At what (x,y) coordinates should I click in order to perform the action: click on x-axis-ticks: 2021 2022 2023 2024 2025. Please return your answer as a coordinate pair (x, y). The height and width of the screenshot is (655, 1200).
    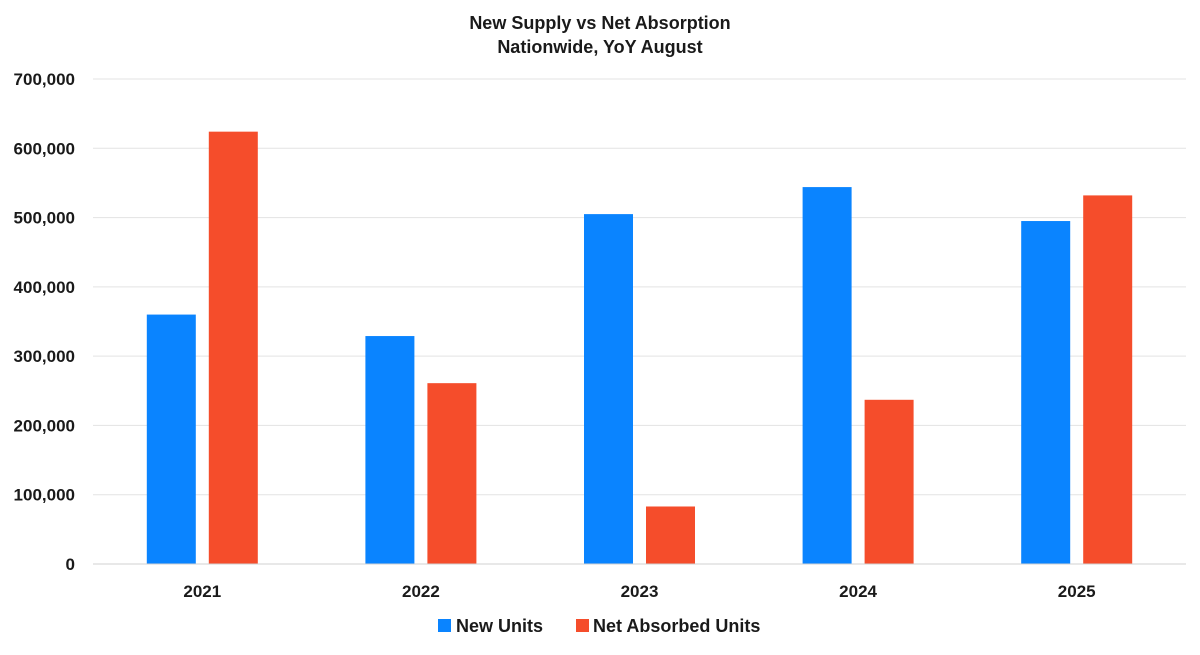
    Looking at the image, I should click on (639, 591).